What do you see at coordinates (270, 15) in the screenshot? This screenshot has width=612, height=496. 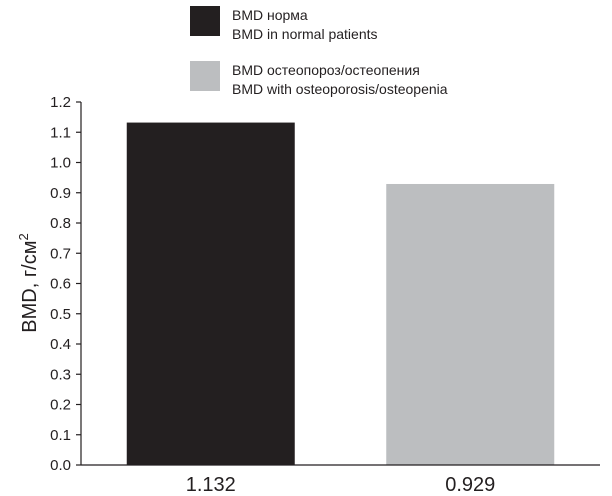 I see `legend-label-ru: BMD норма` at bounding box center [270, 15].